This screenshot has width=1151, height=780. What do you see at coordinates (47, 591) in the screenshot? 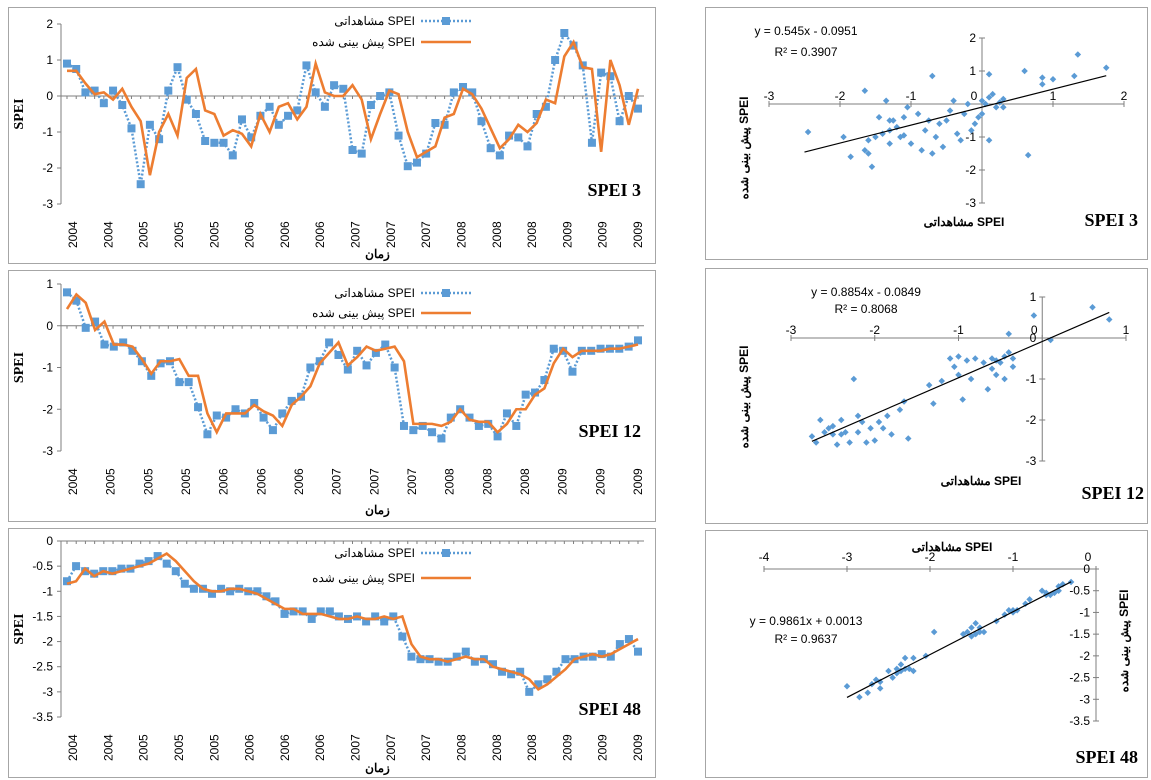
I see `c2-y-tick-label: -1` at bounding box center [47, 591].